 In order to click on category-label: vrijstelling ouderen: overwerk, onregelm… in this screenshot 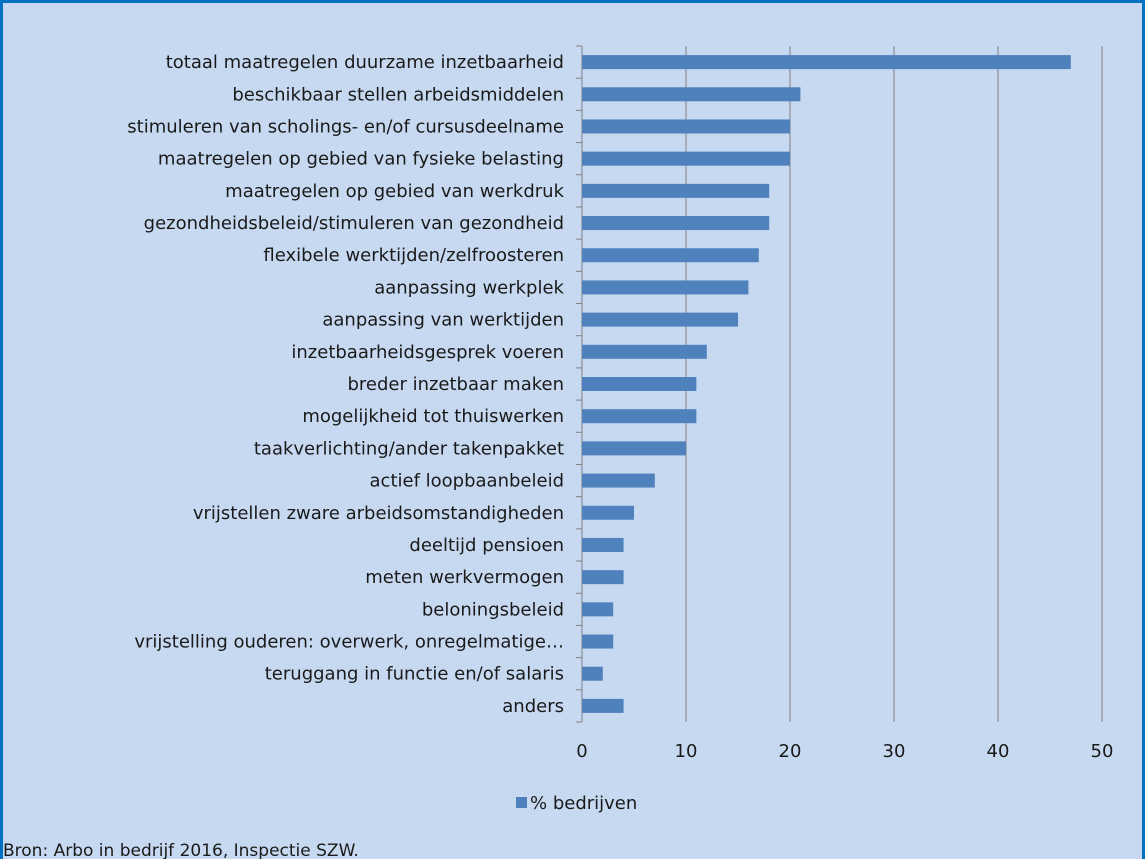, I will do `click(349, 642)`.